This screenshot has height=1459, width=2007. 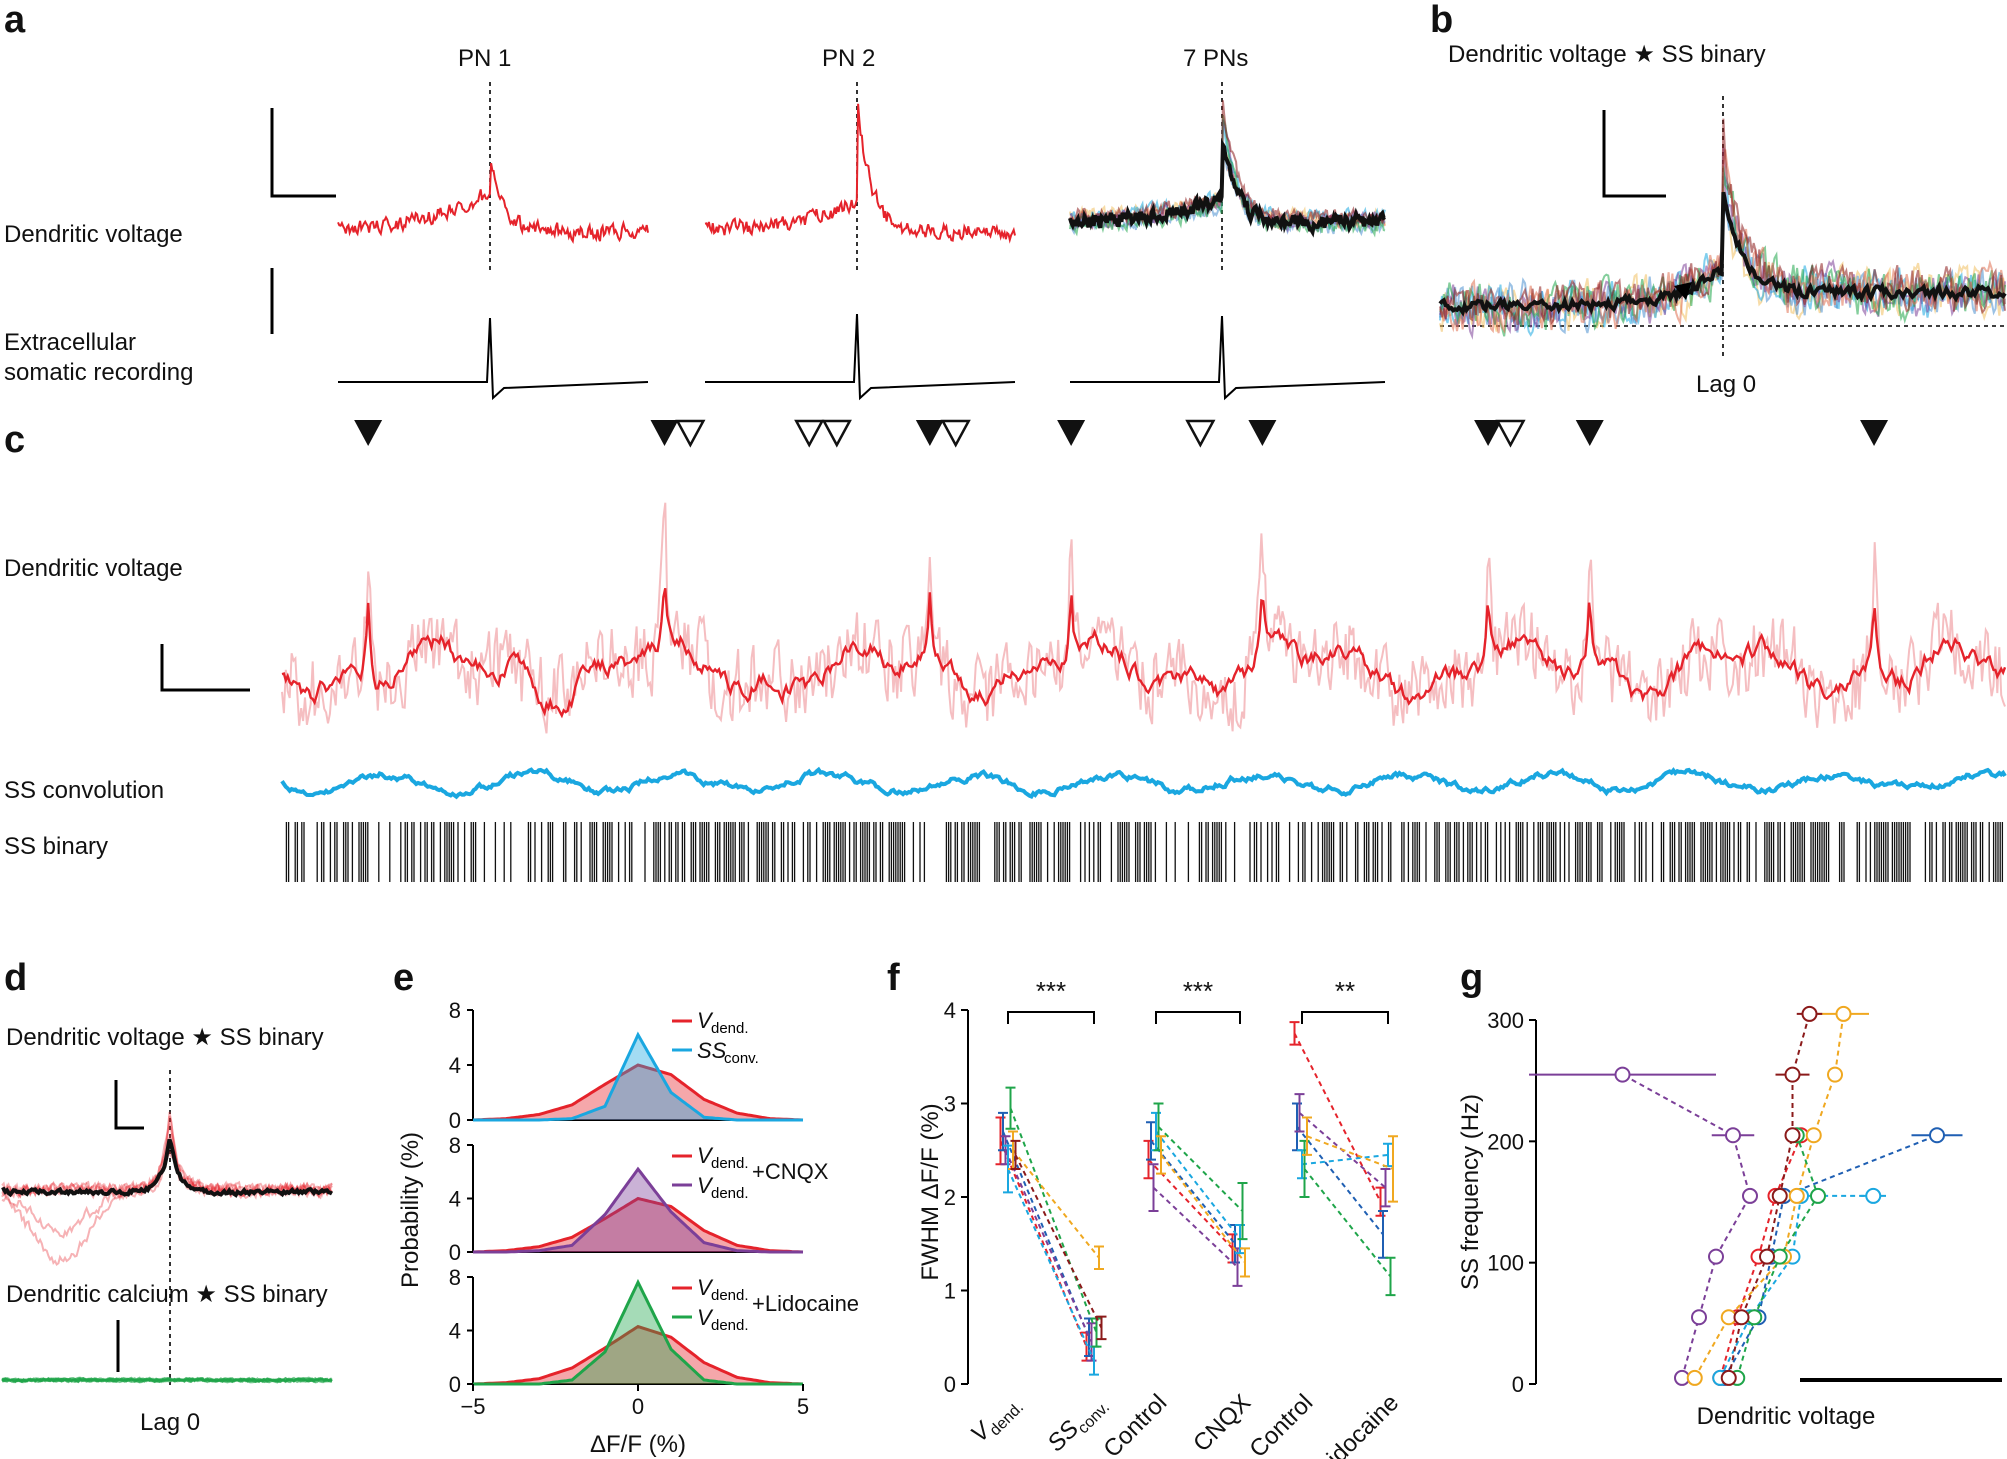 What do you see at coordinates (860, 173) in the screenshot?
I see `pn2-dendritic-trace` at bounding box center [860, 173].